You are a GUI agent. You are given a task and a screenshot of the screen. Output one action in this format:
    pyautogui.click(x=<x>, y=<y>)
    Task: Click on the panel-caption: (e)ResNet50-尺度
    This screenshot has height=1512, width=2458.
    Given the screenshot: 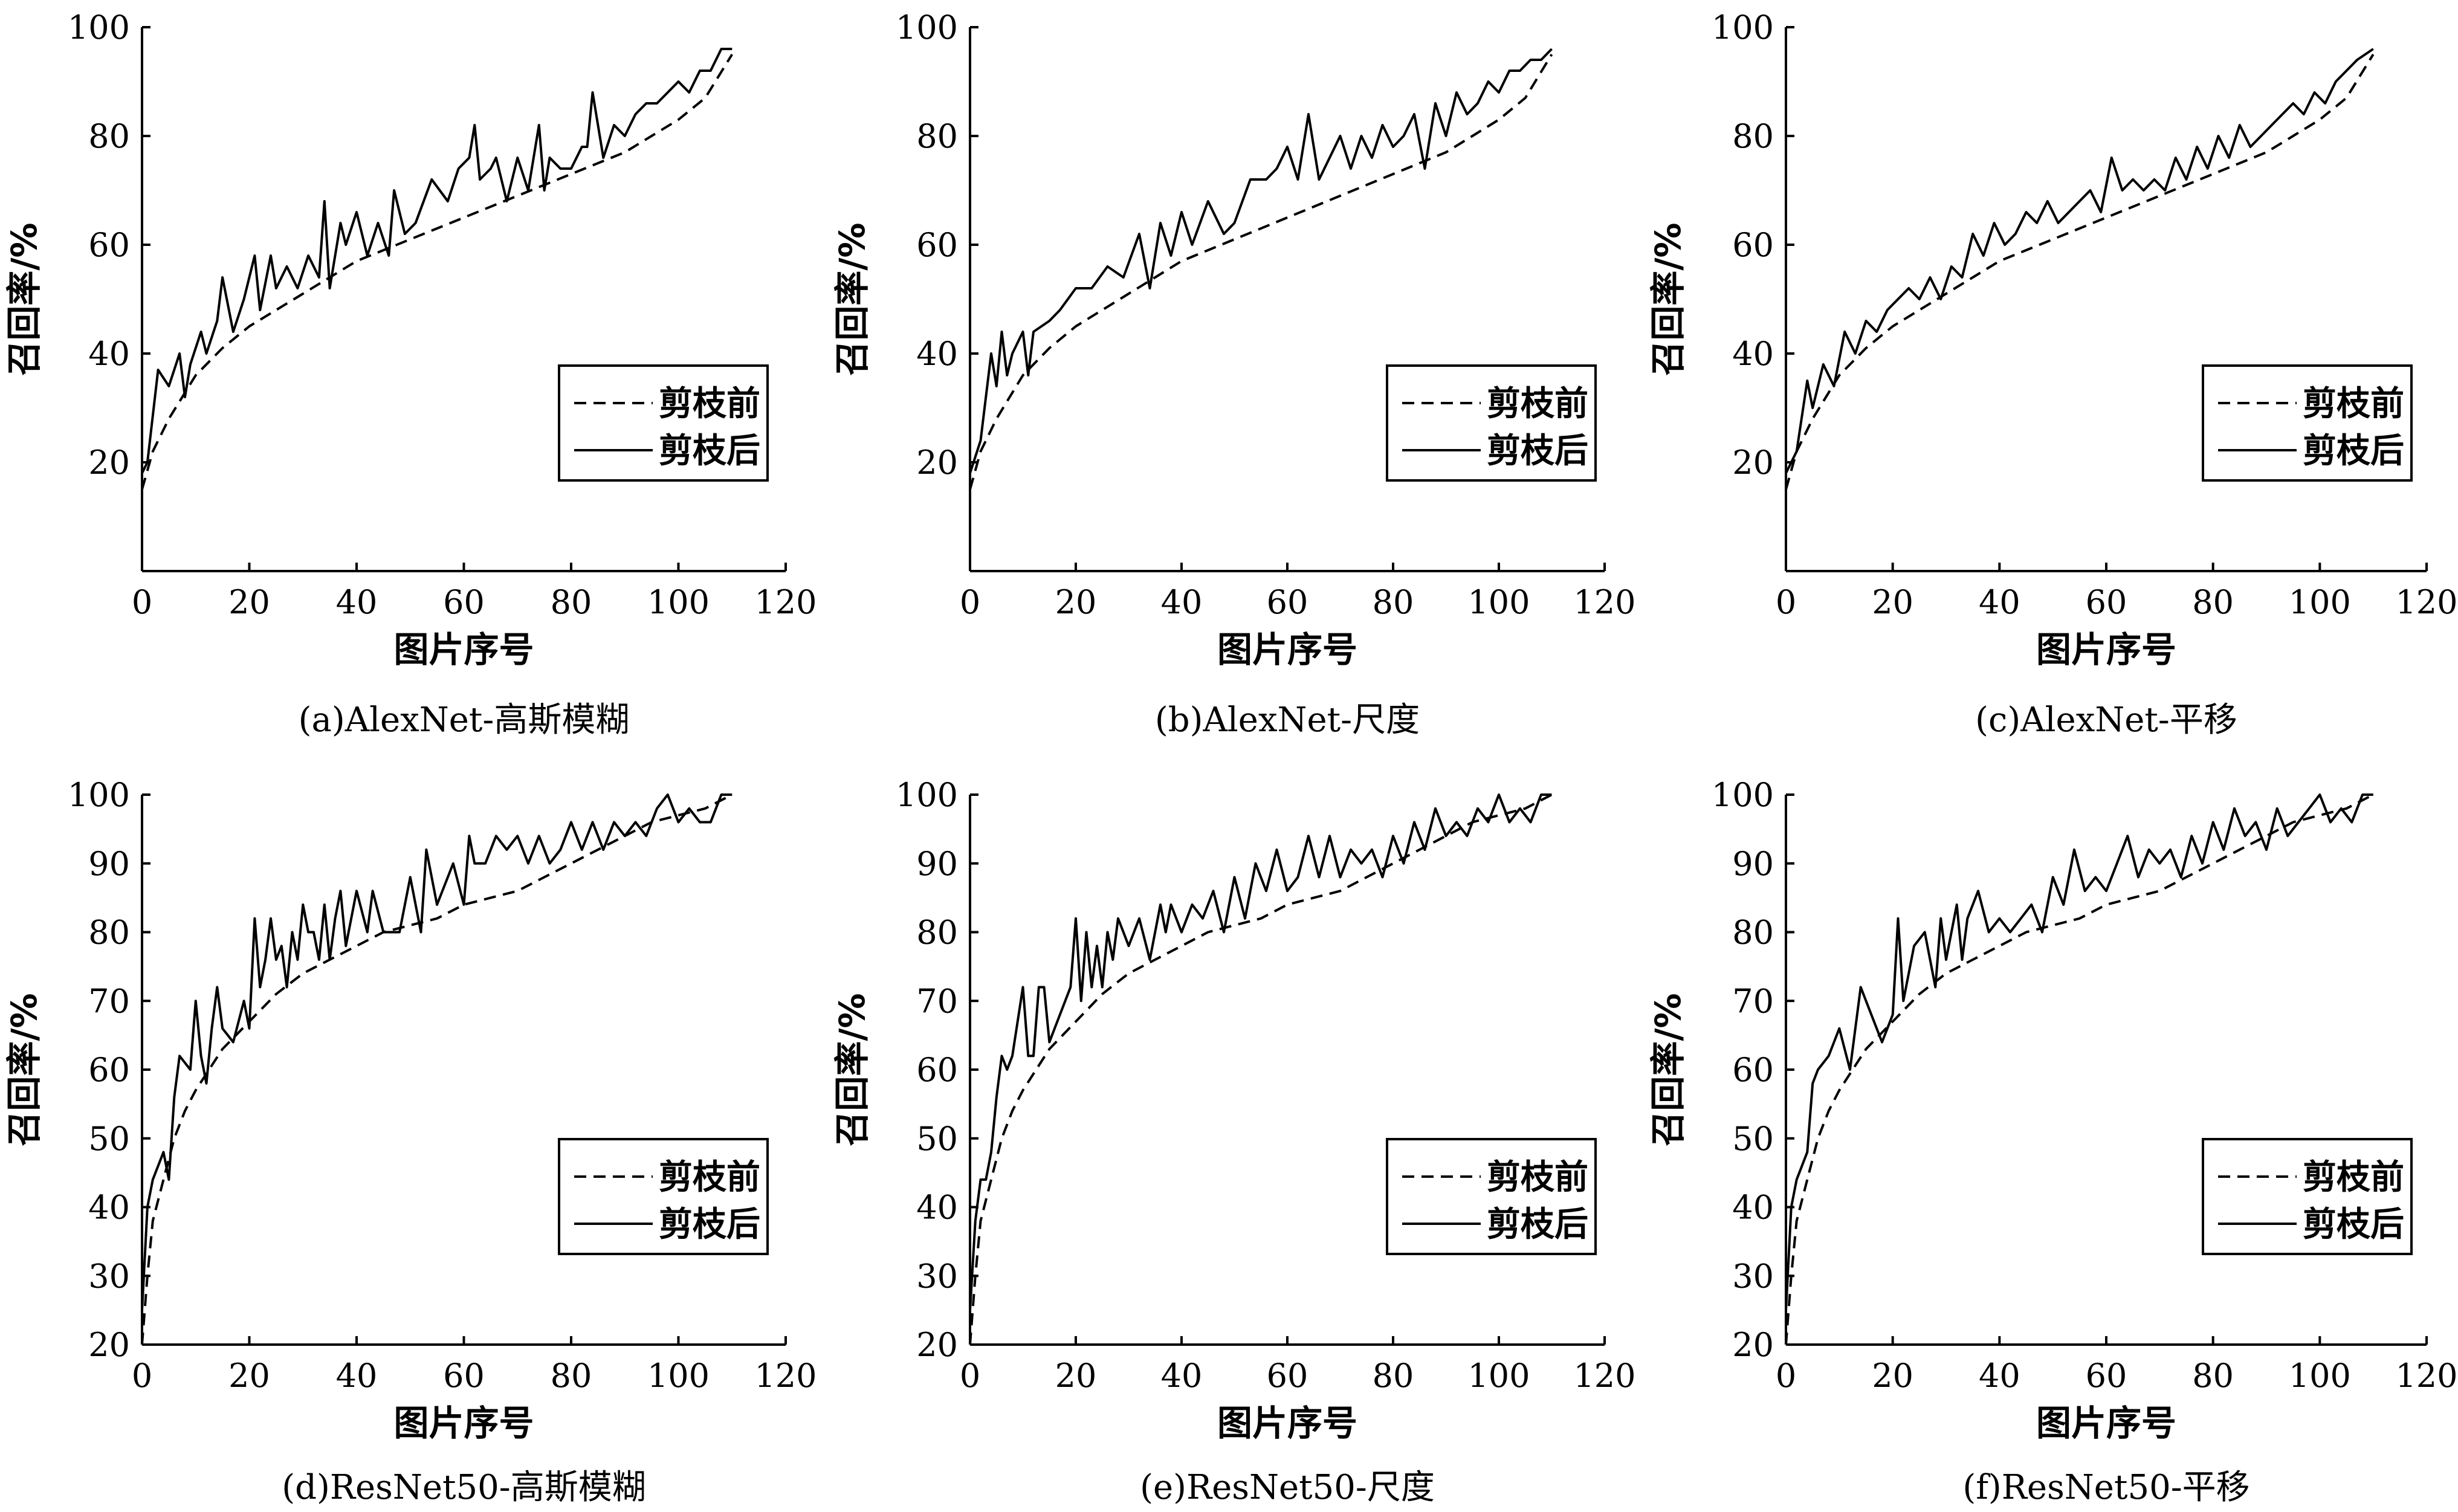 What is the action you would take?
    pyautogui.click(x=1287, y=1487)
    